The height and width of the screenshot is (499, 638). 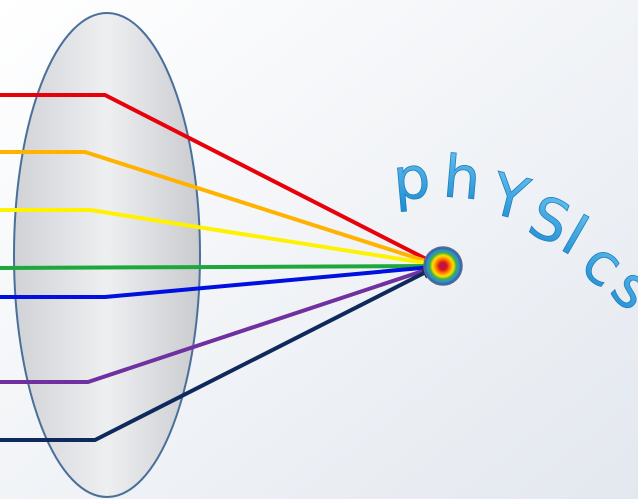 What do you see at coordinates (216, 237) in the screenshot?
I see `ray-yellow` at bounding box center [216, 237].